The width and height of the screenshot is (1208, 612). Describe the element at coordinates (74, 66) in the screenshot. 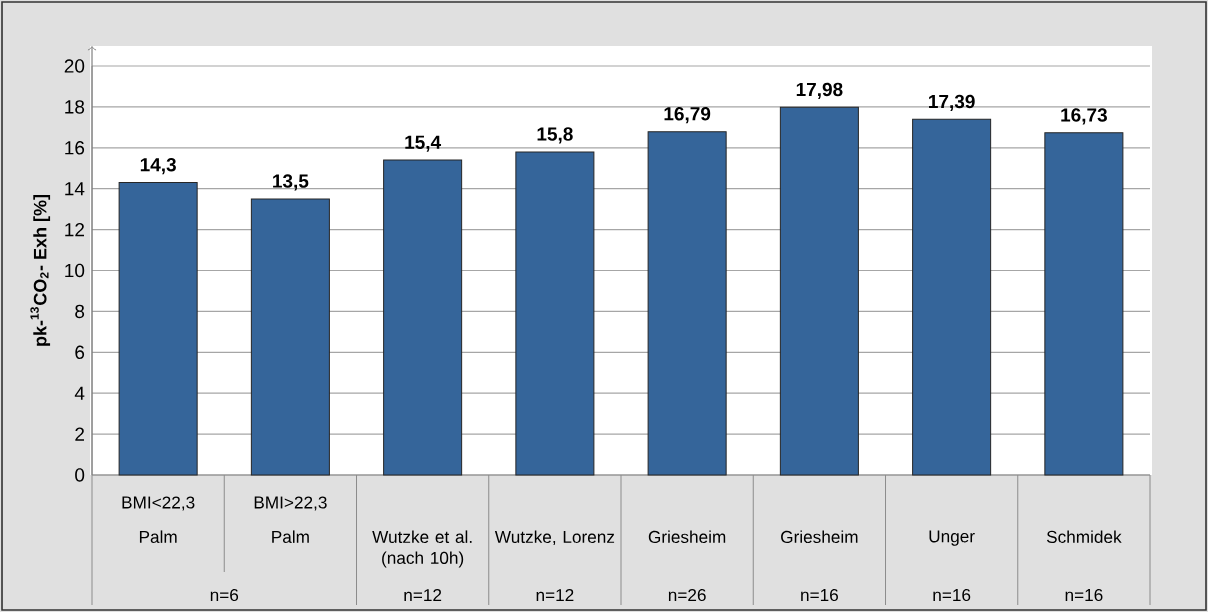

I see `y-tick-label: 20` at that location.